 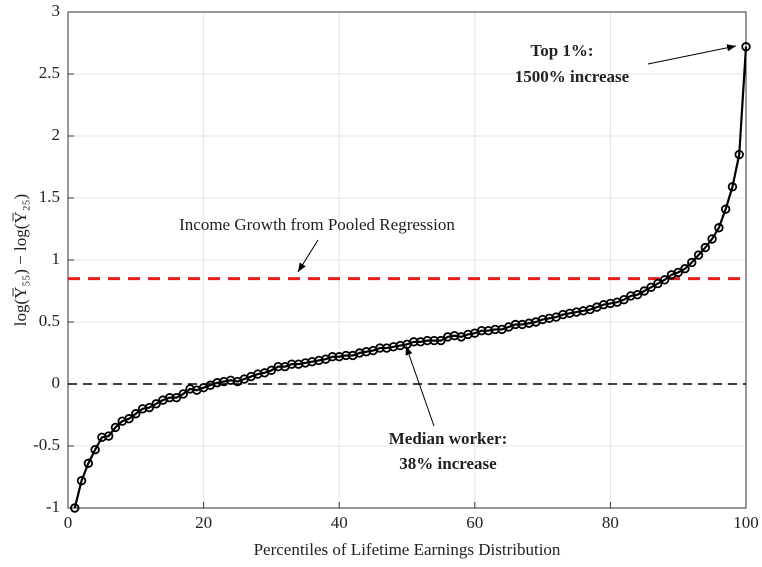 I want to click on x-tick-label: 0, so click(x=68, y=522).